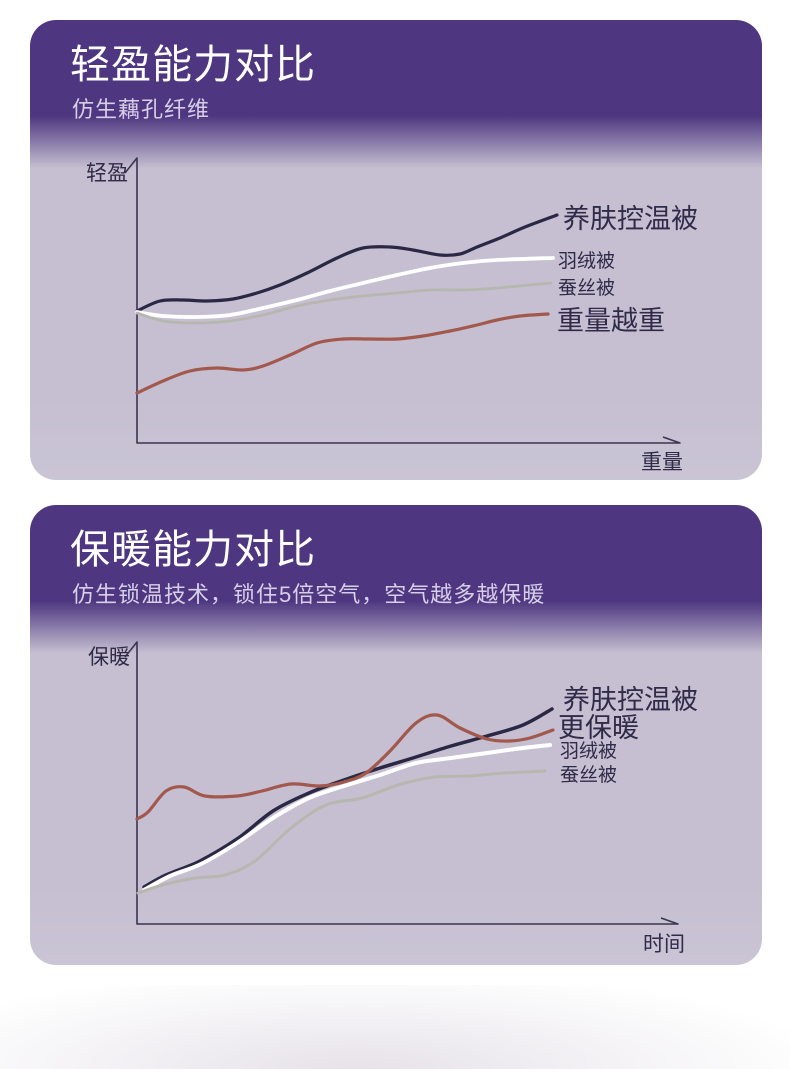 The width and height of the screenshot is (790, 1069). I want to click on series-label-1: 更保暖, so click(598, 728).